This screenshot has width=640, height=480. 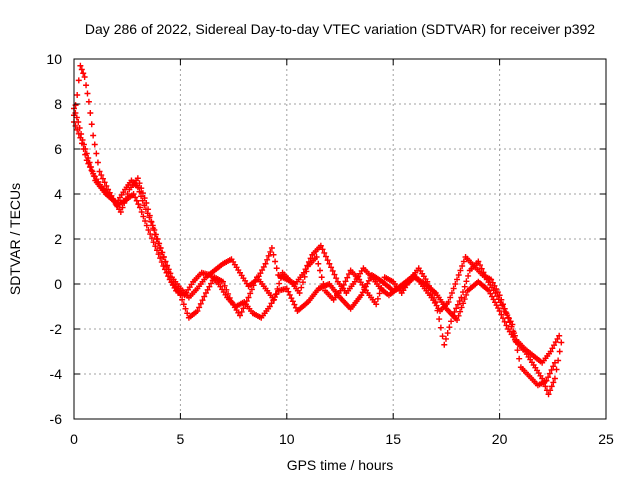 What do you see at coordinates (58, 239) in the screenshot?
I see `y-tick-label: 2` at bounding box center [58, 239].